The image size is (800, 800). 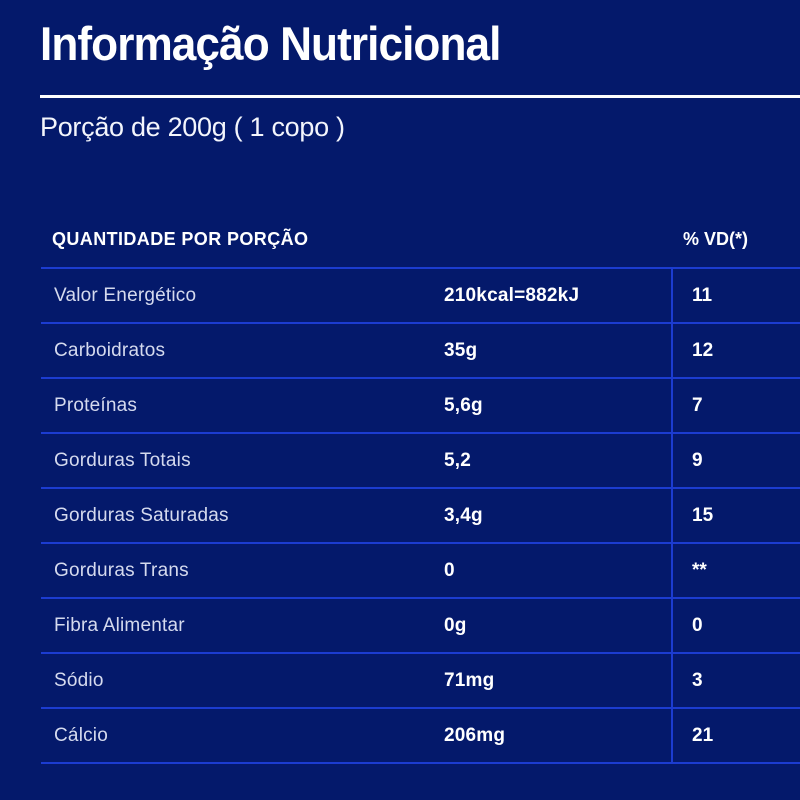 What do you see at coordinates (141, 515) in the screenshot?
I see `nutrient-label: Gorduras Saturadas` at bounding box center [141, 515].